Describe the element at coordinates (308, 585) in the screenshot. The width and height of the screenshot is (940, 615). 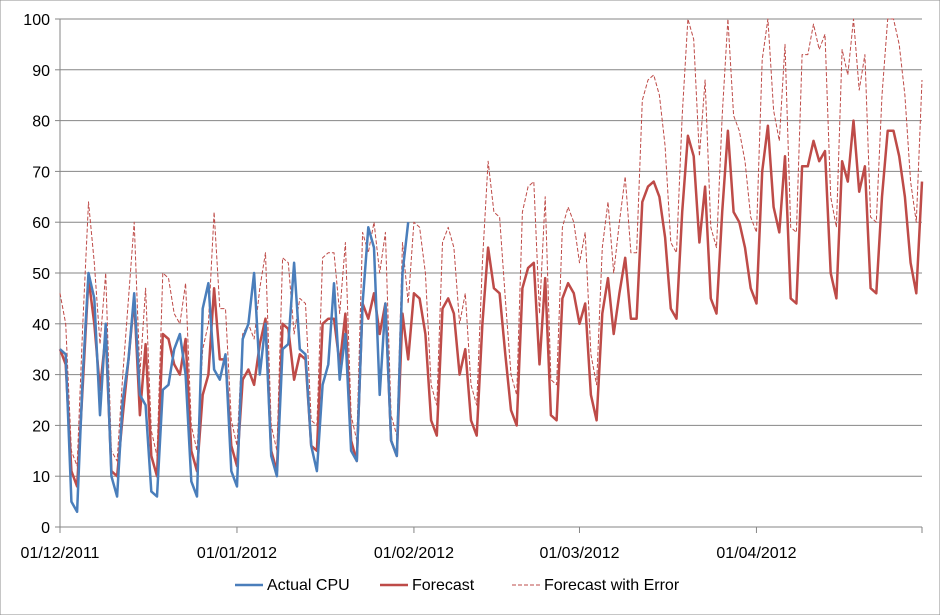
I see `legend-label: Actual CPU` at that location.